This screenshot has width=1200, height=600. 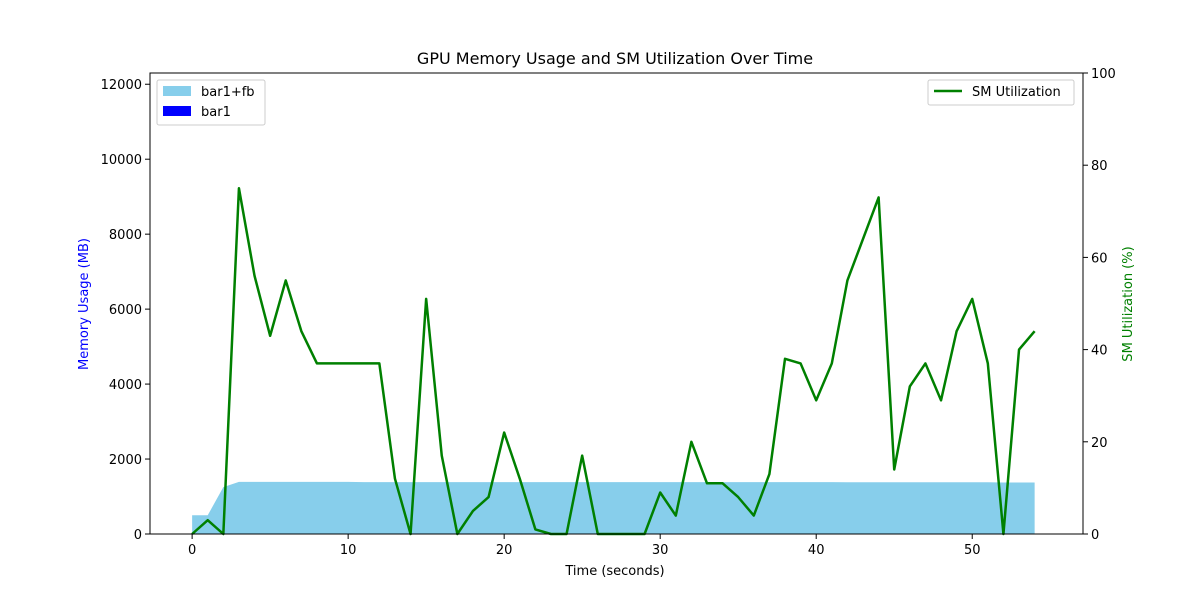 I want to click on legend-utilization-box, so click(x=1001, y=92).